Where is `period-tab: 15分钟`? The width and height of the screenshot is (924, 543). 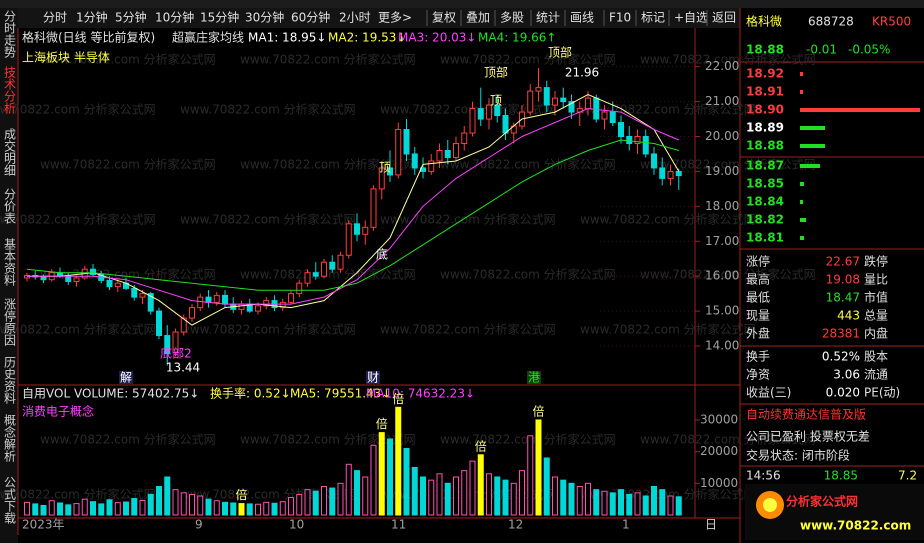 period-tab: 15分钟 is located at coordinates (219, 17).